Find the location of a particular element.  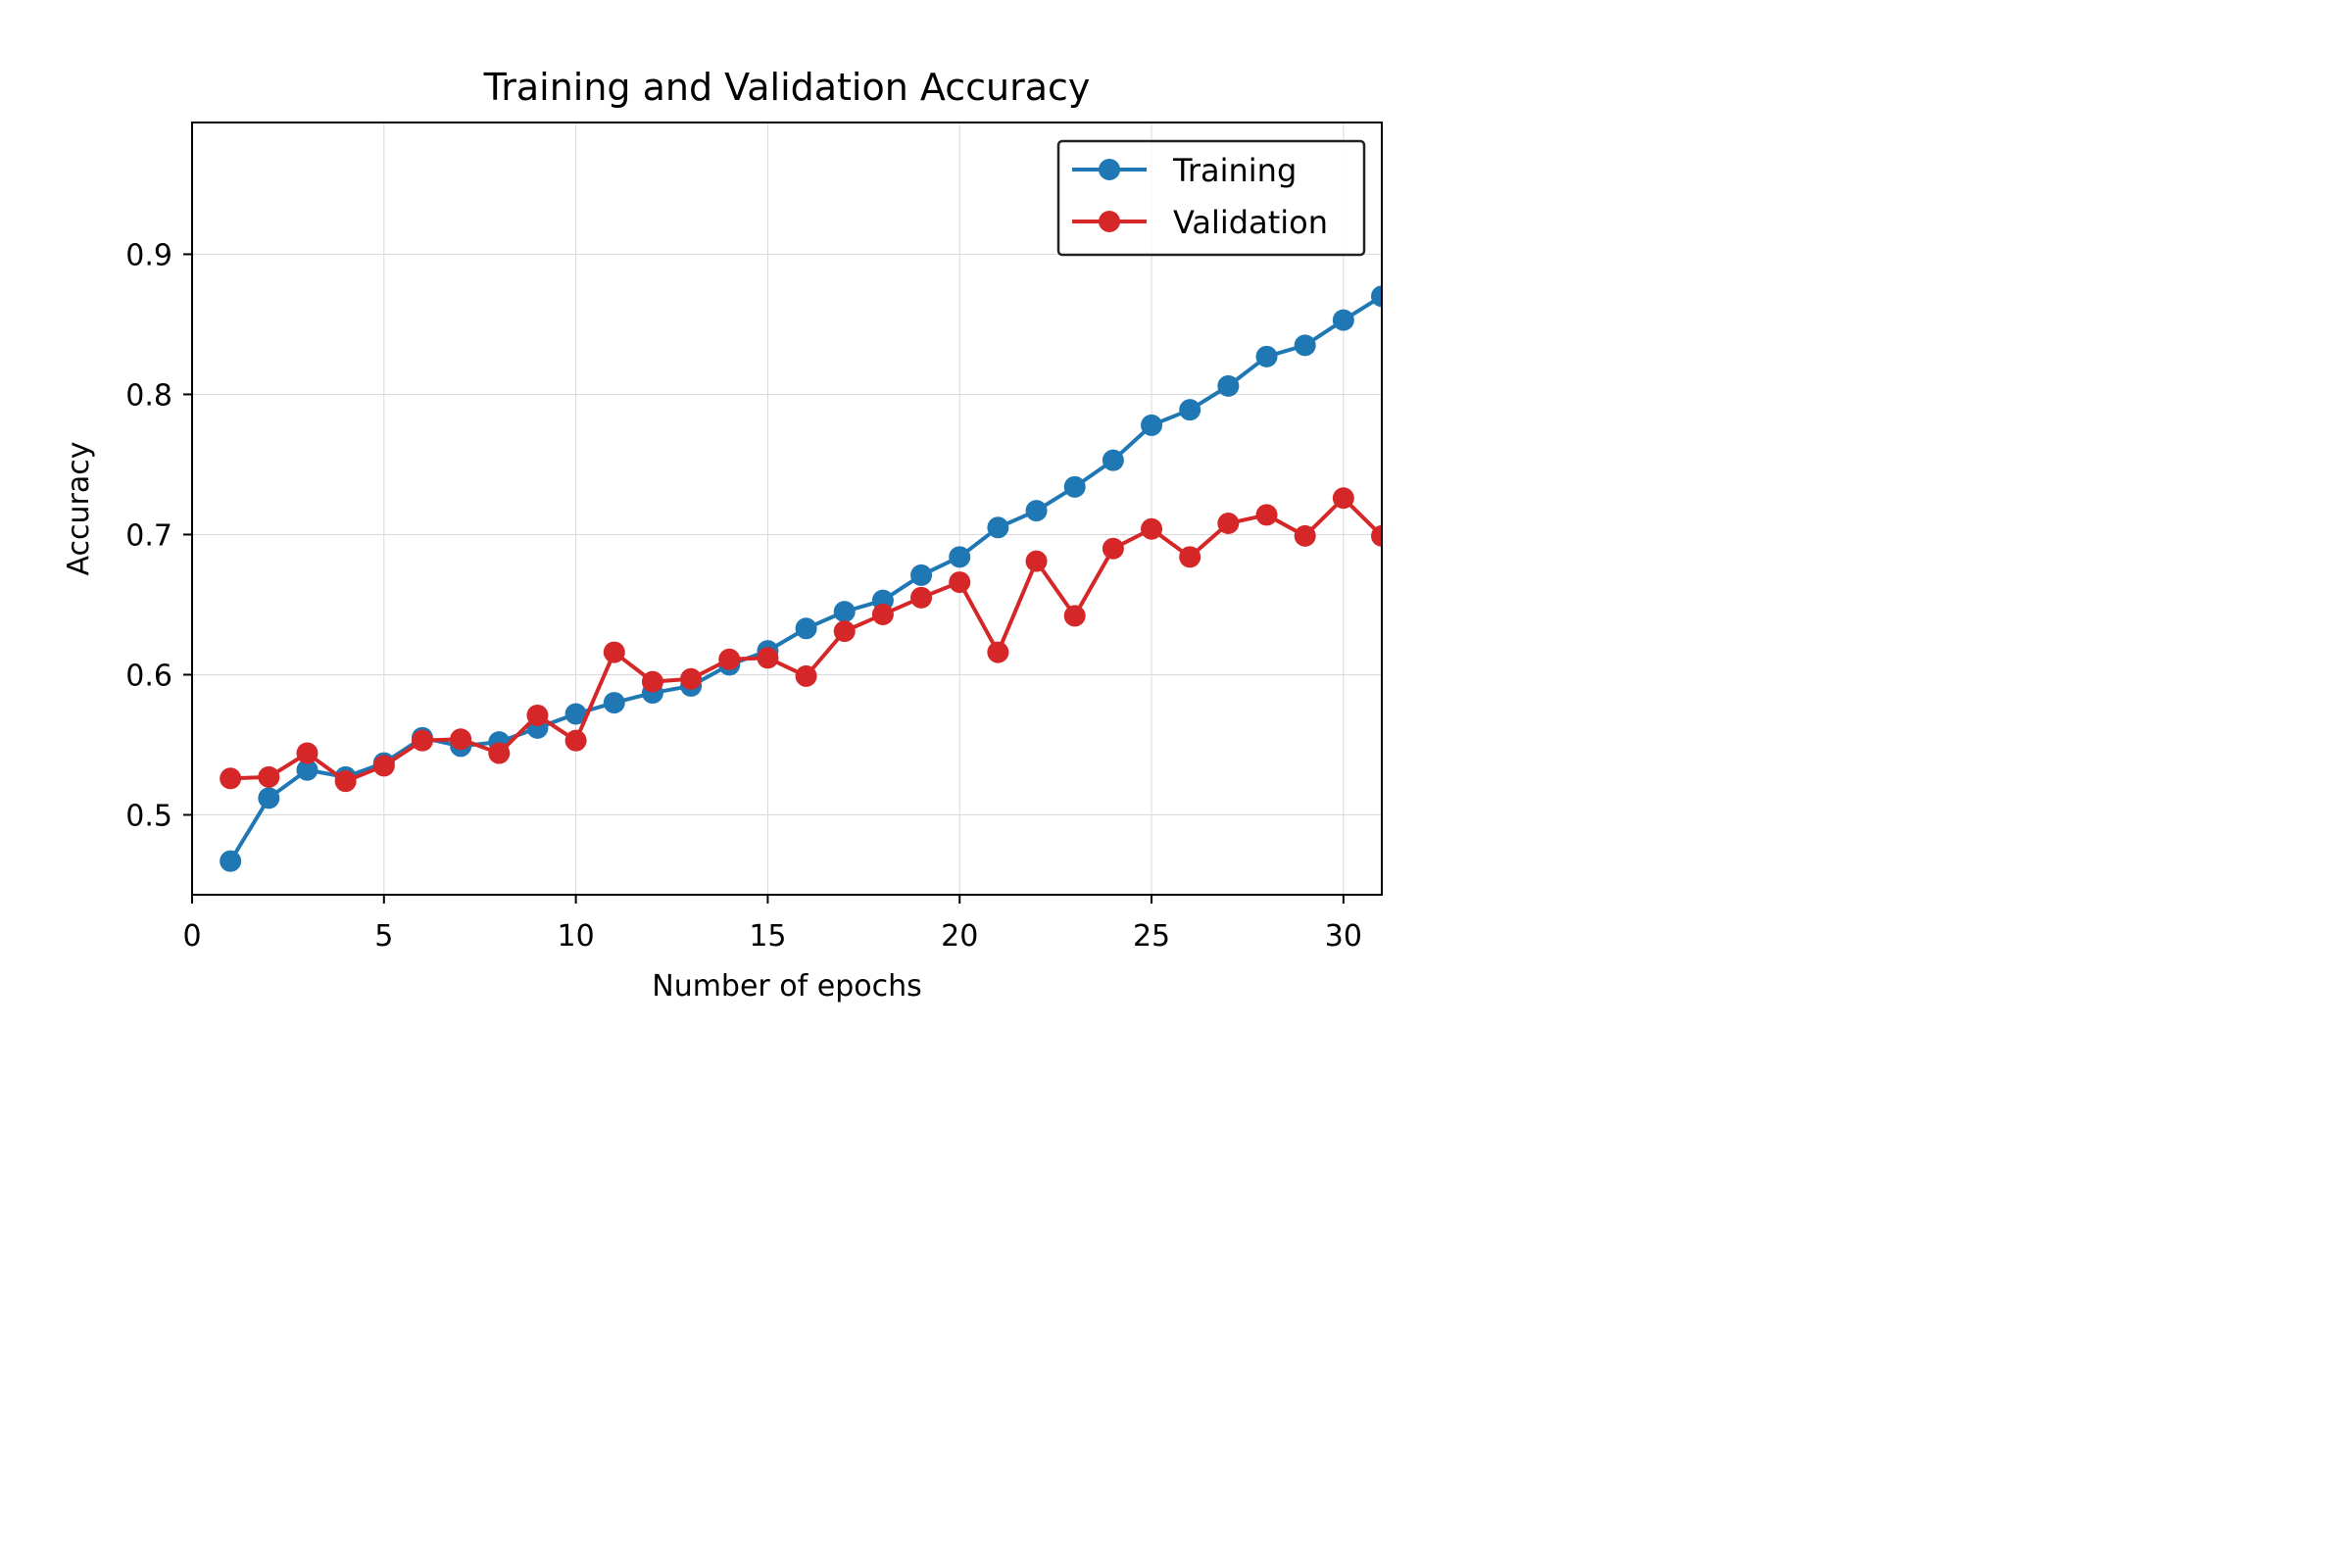

x-tick-label: 0 is located at coordinates (191, 936).